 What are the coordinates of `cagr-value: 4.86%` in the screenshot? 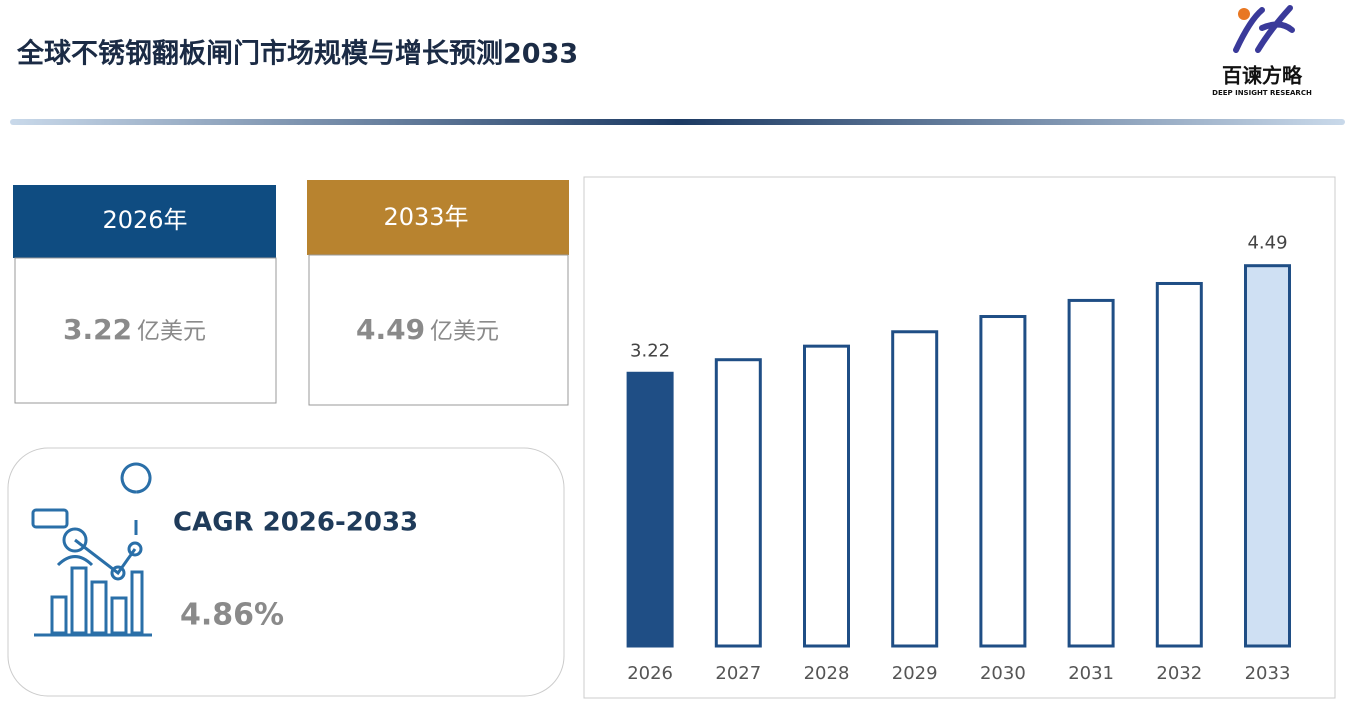 It's located at (232, 615).